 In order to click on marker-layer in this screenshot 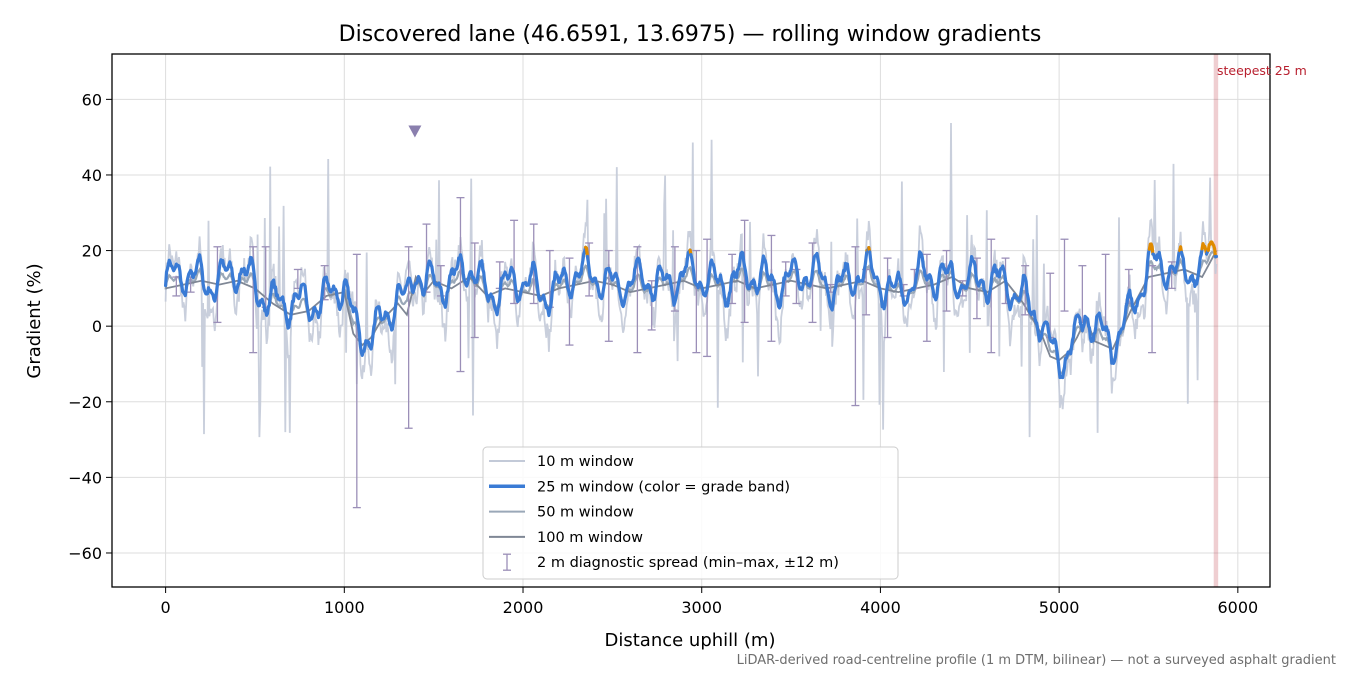, I will do `click(415, 131)`.